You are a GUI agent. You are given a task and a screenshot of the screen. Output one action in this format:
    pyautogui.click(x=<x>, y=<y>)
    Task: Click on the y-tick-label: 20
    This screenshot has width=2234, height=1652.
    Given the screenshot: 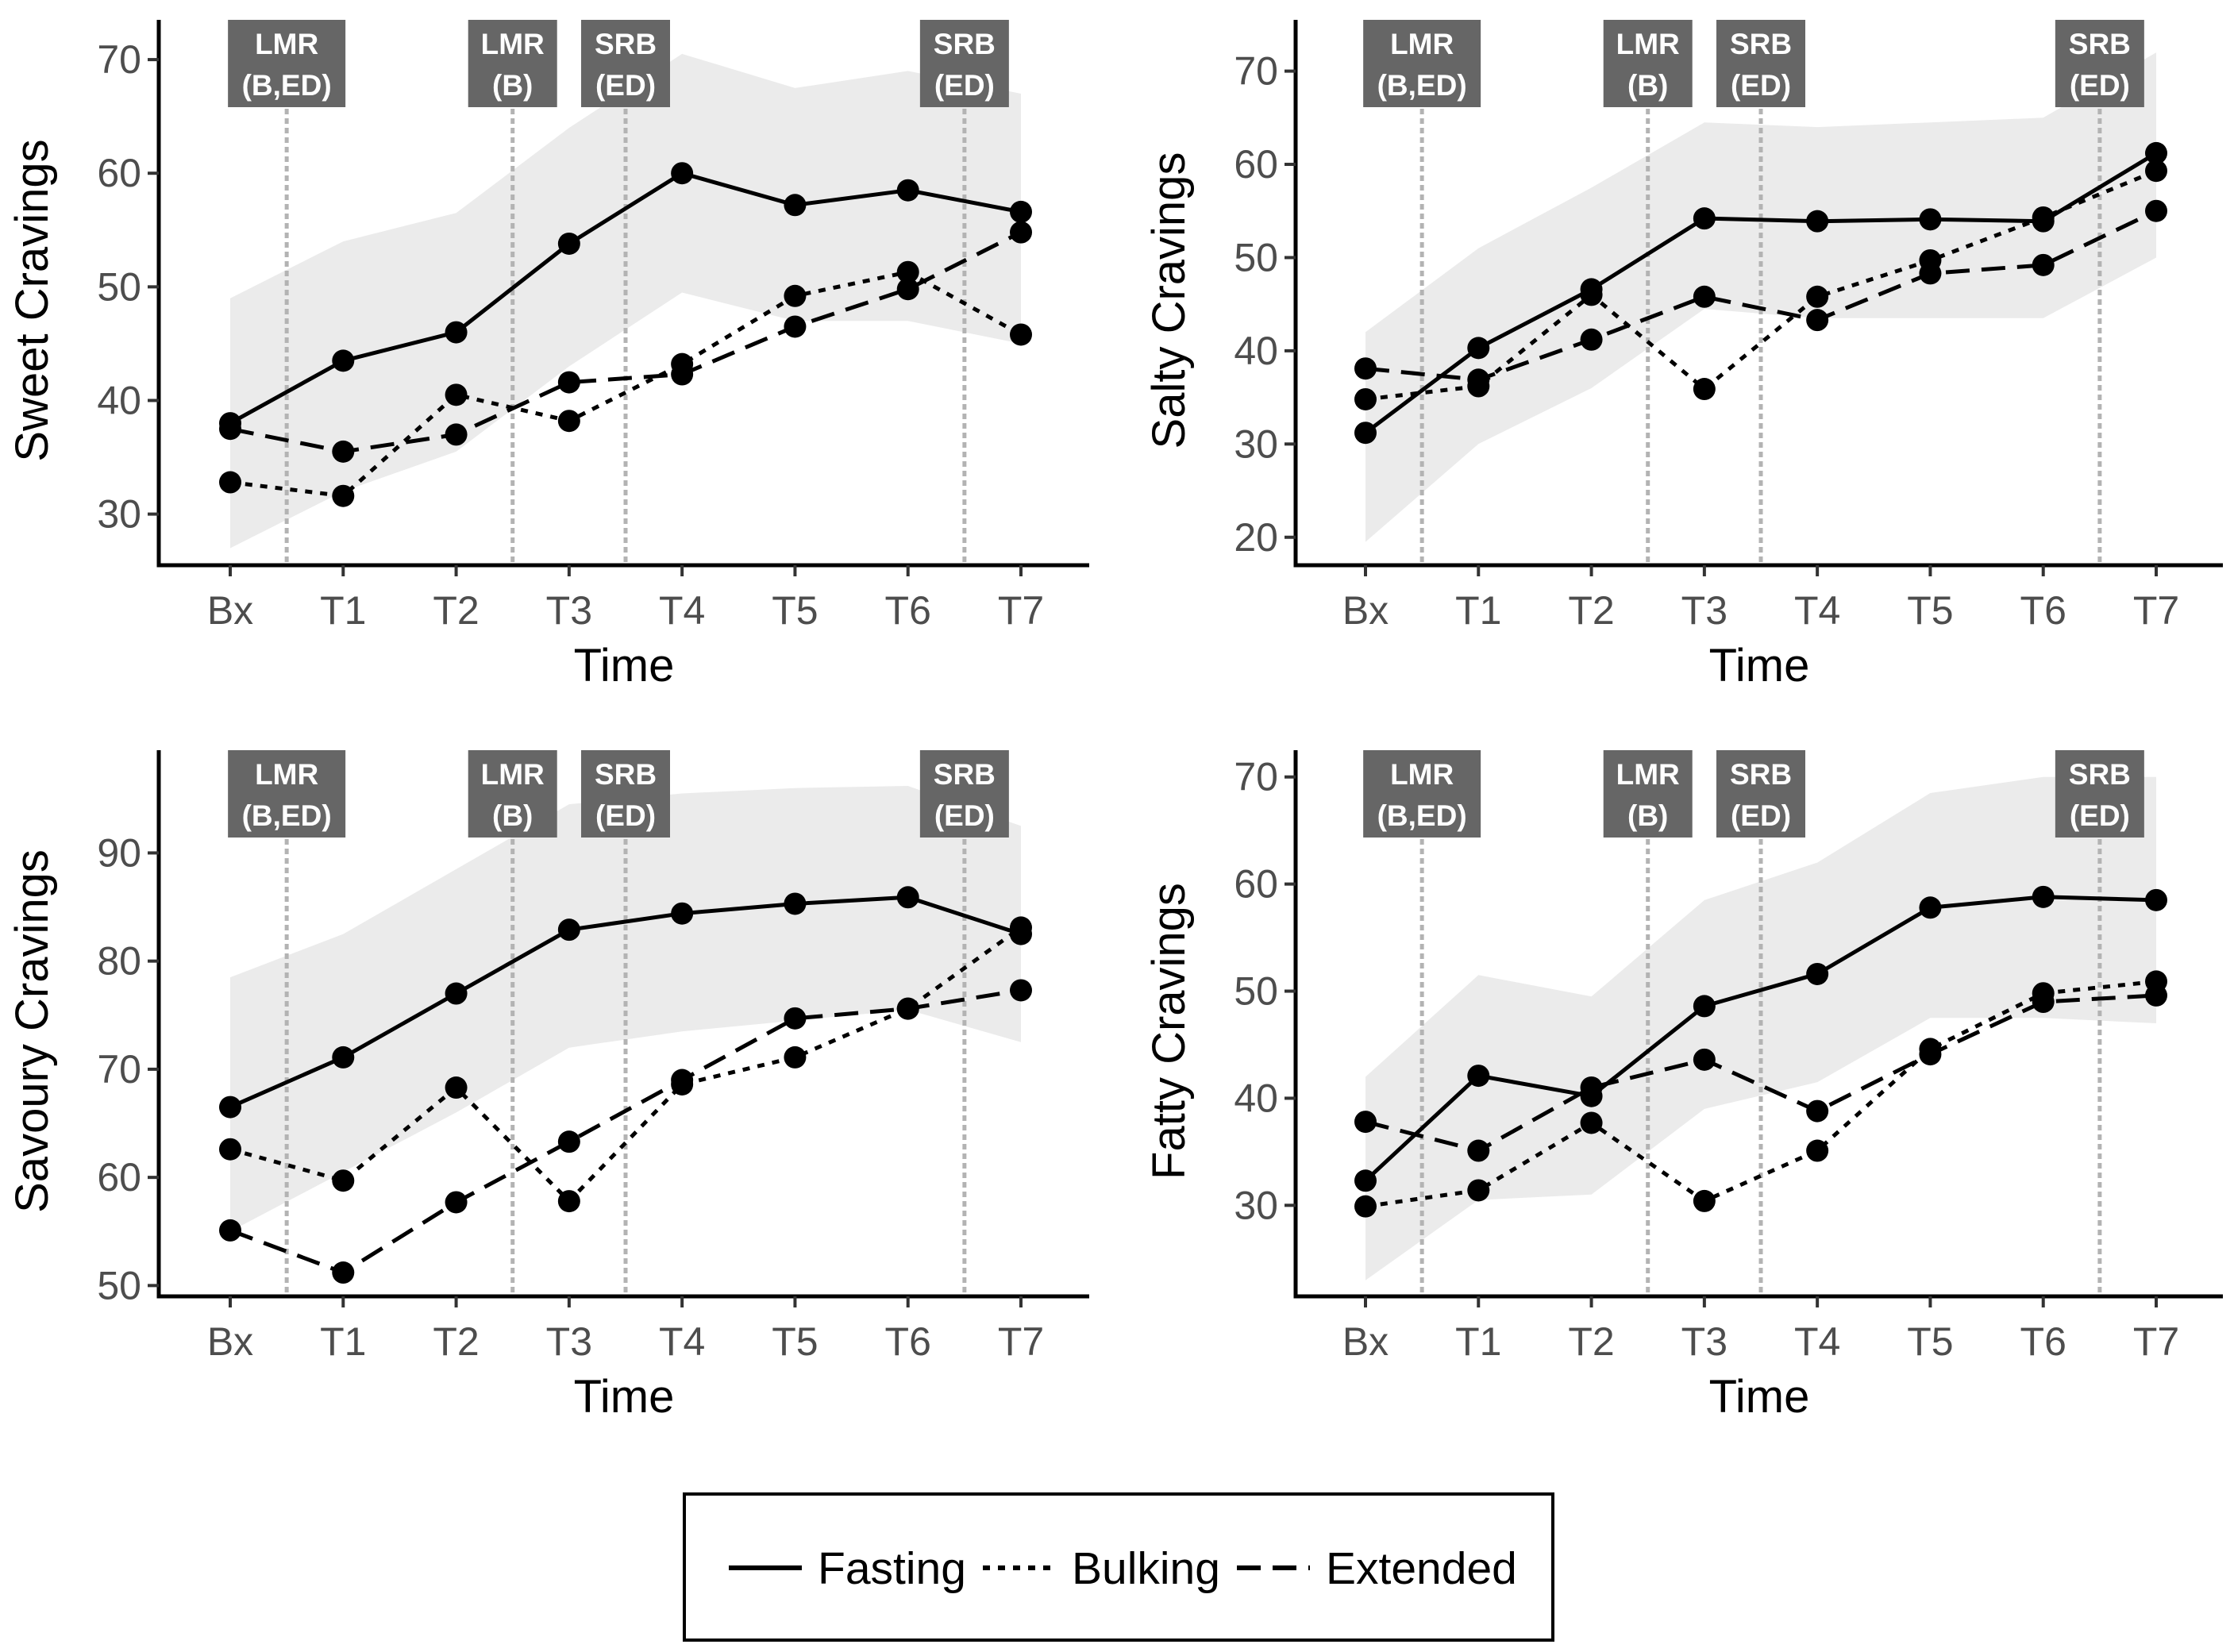 What is the action you would take?
    pyautogui.click(x=1256, y=538)
    